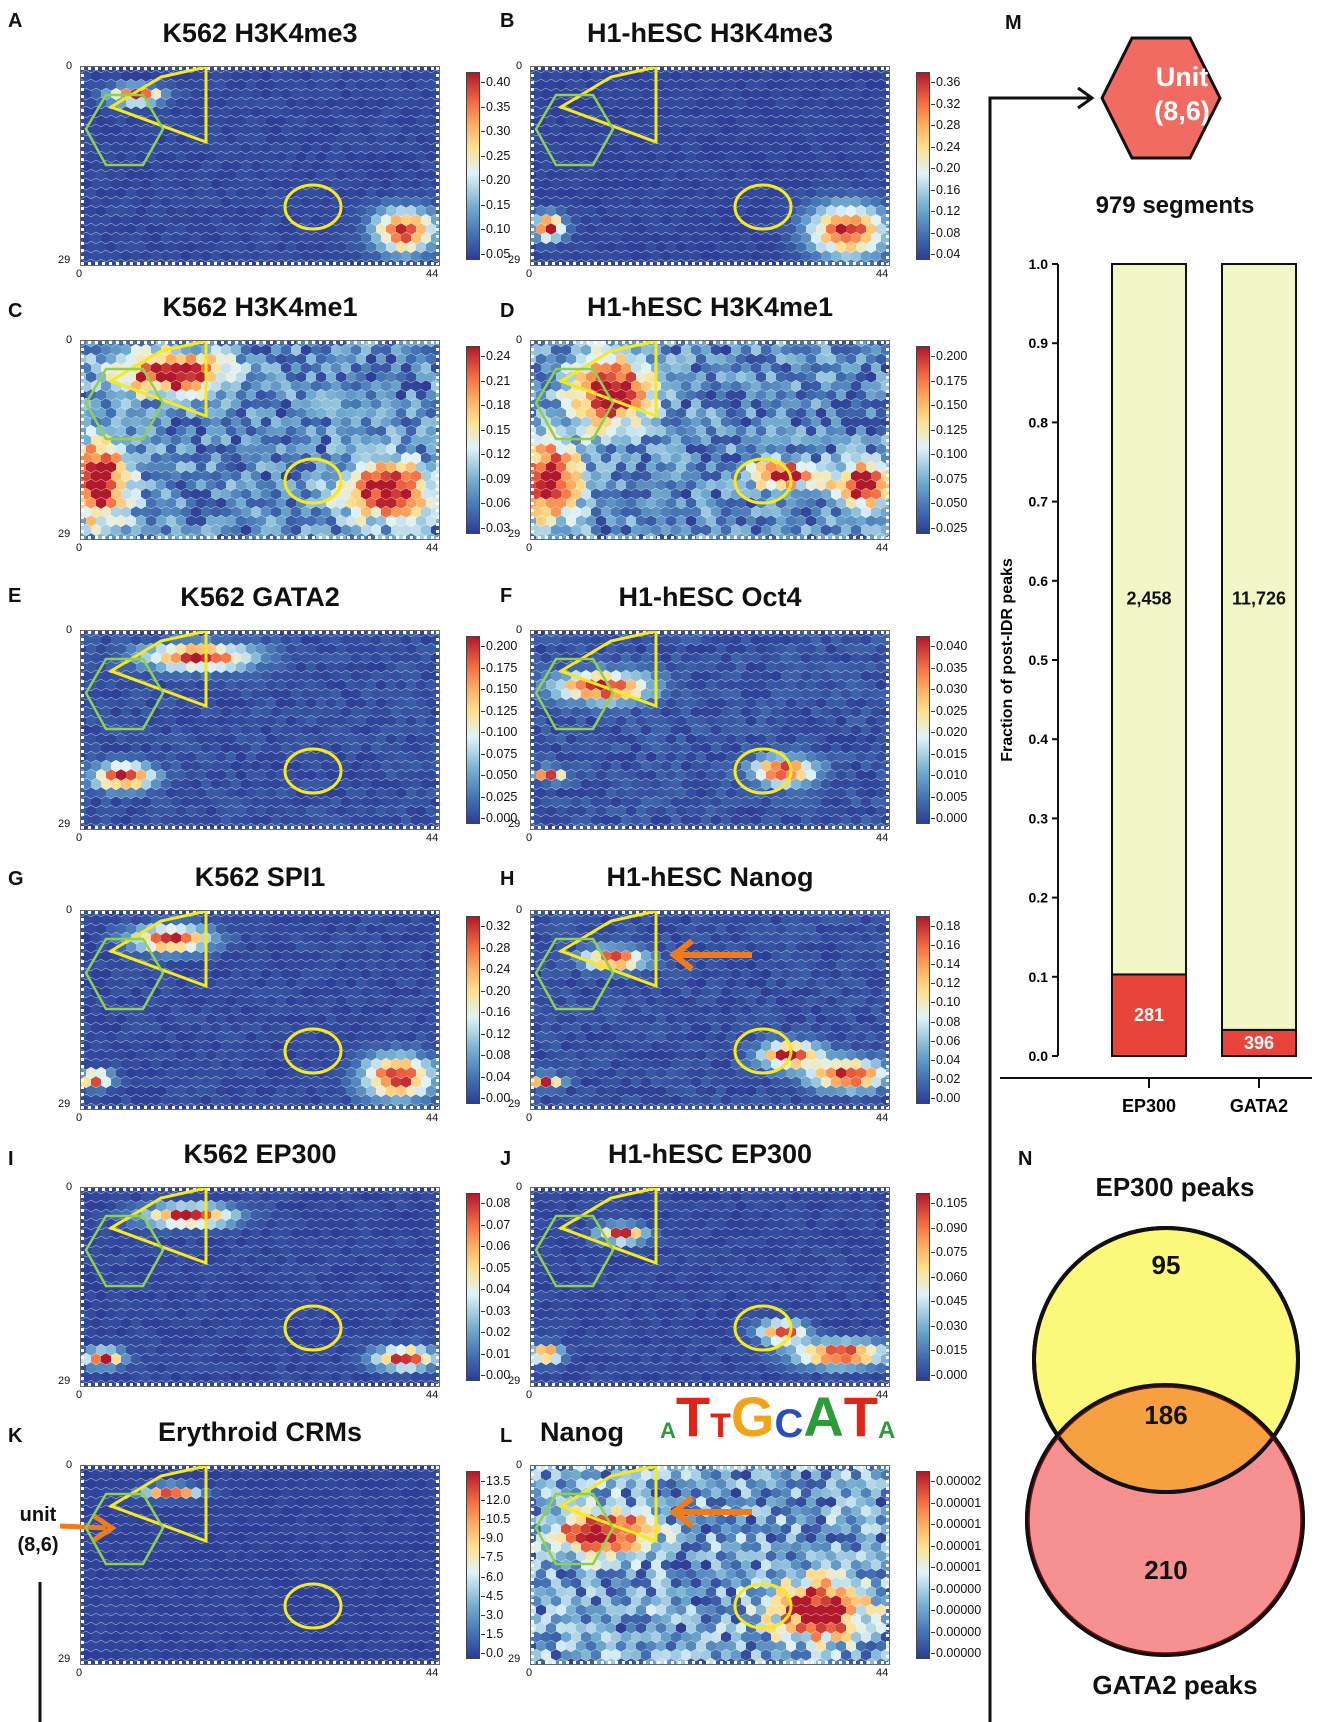 The height and width of the screenshot is (1722, 1318). Describe the element at coordinates (260, 1010) in the screenshot. I see `heatmap-g` at that location.